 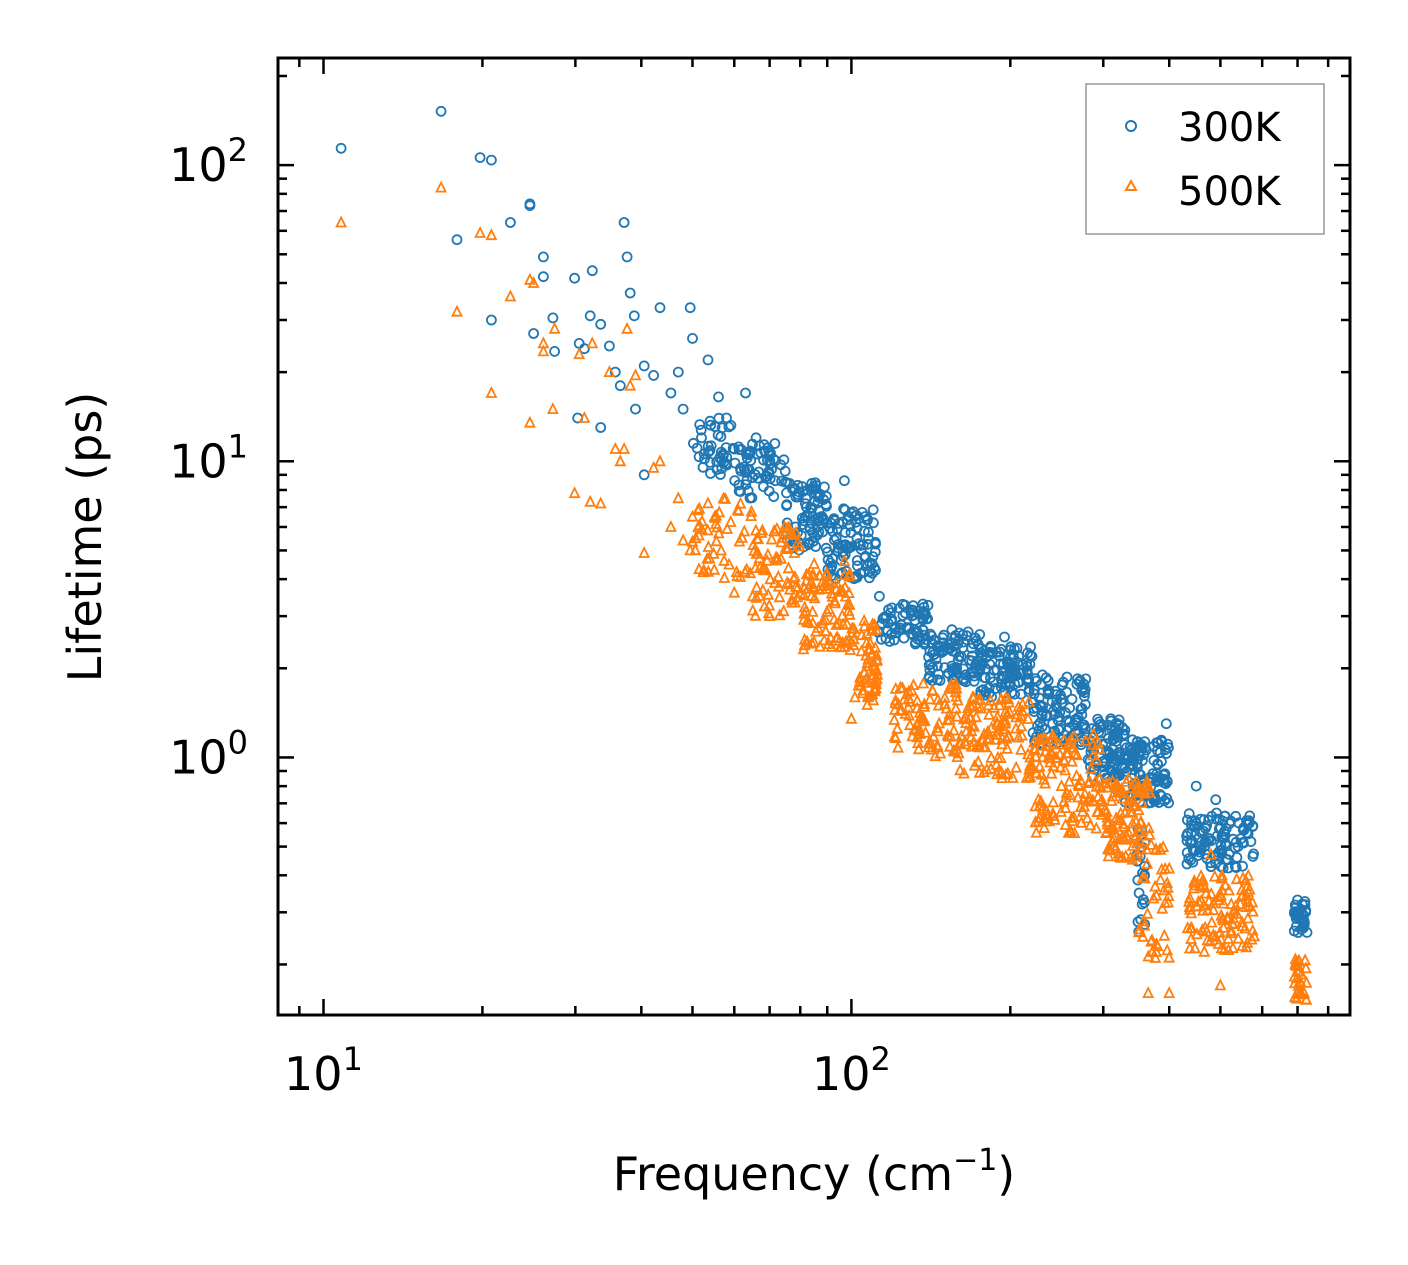 I want to click on x-axis-title-close: ), so click(x=1006, y=1174).